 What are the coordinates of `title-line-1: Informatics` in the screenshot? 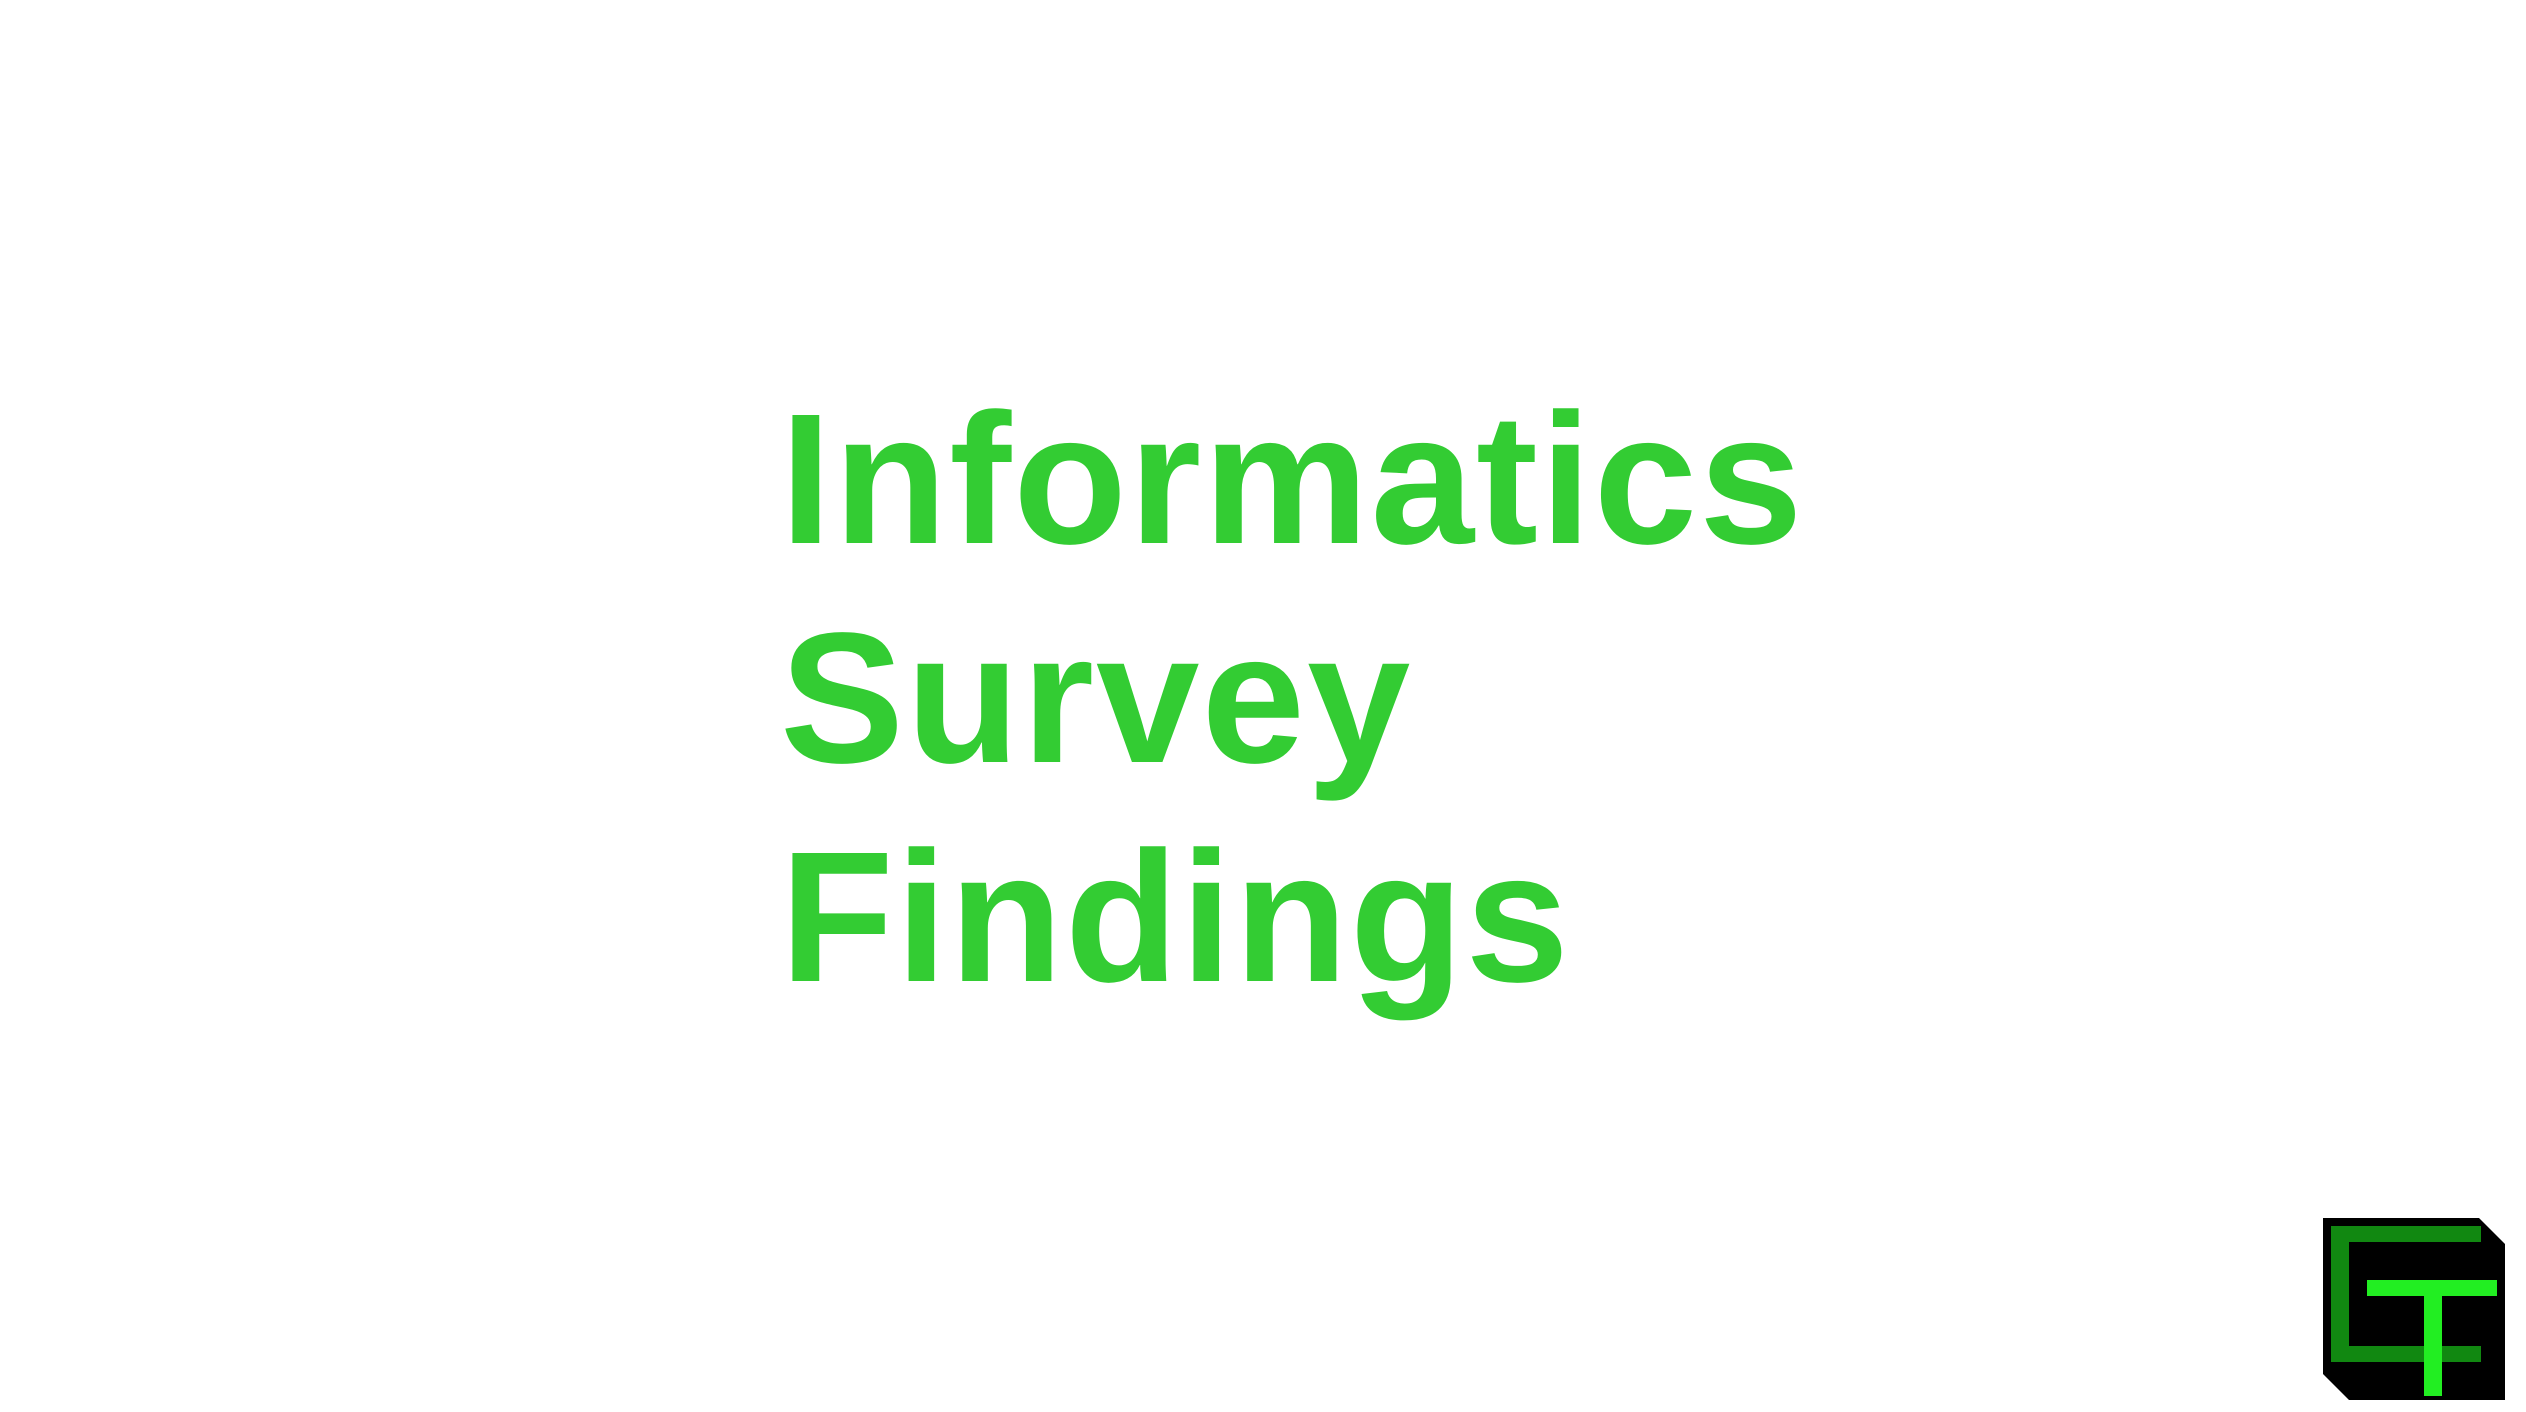 It's located at (1292, 479).